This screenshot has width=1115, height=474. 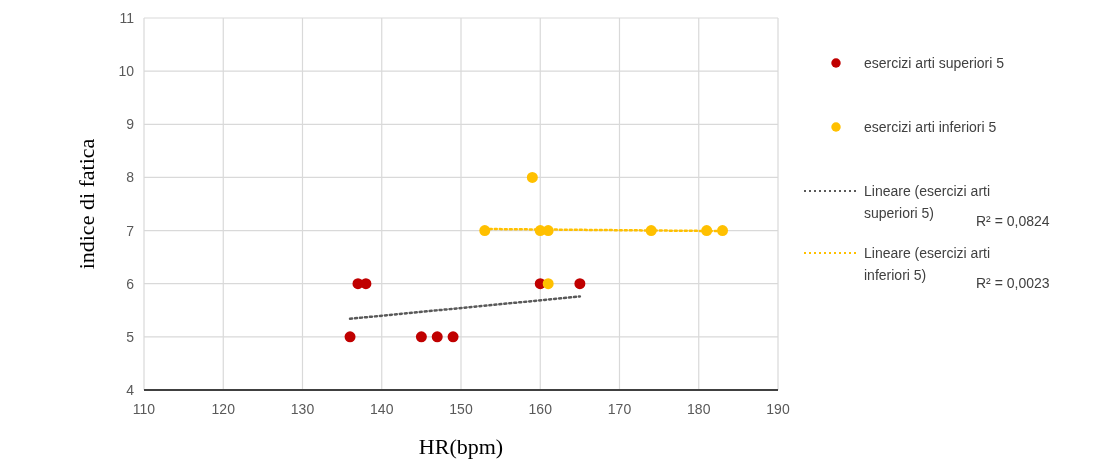 I want to click on y-tick-label: 8, so click(x=130, y=177).